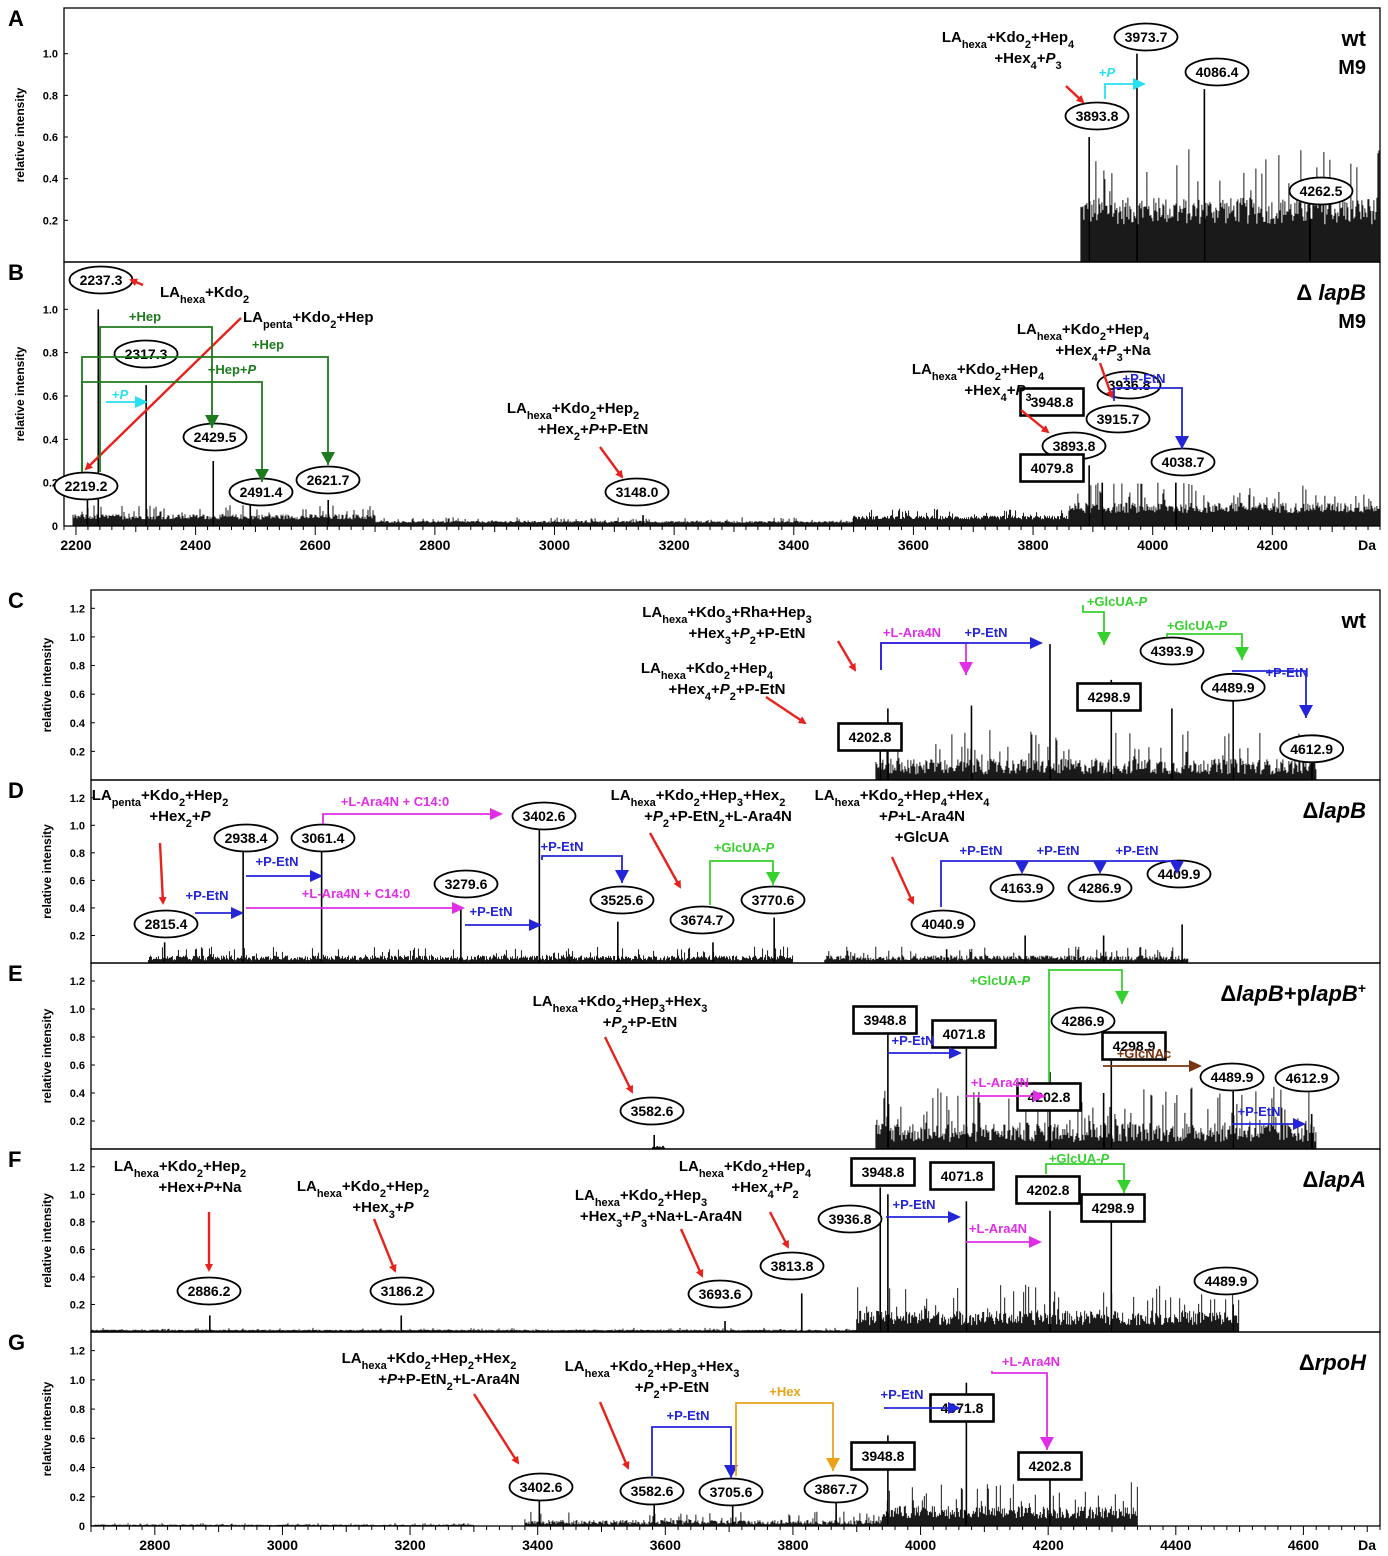 This screenshot has width=1388, height=1556. Describe the element at coordinates (15, 973) in the screenshot. I see `panel-letter: E` at that location.